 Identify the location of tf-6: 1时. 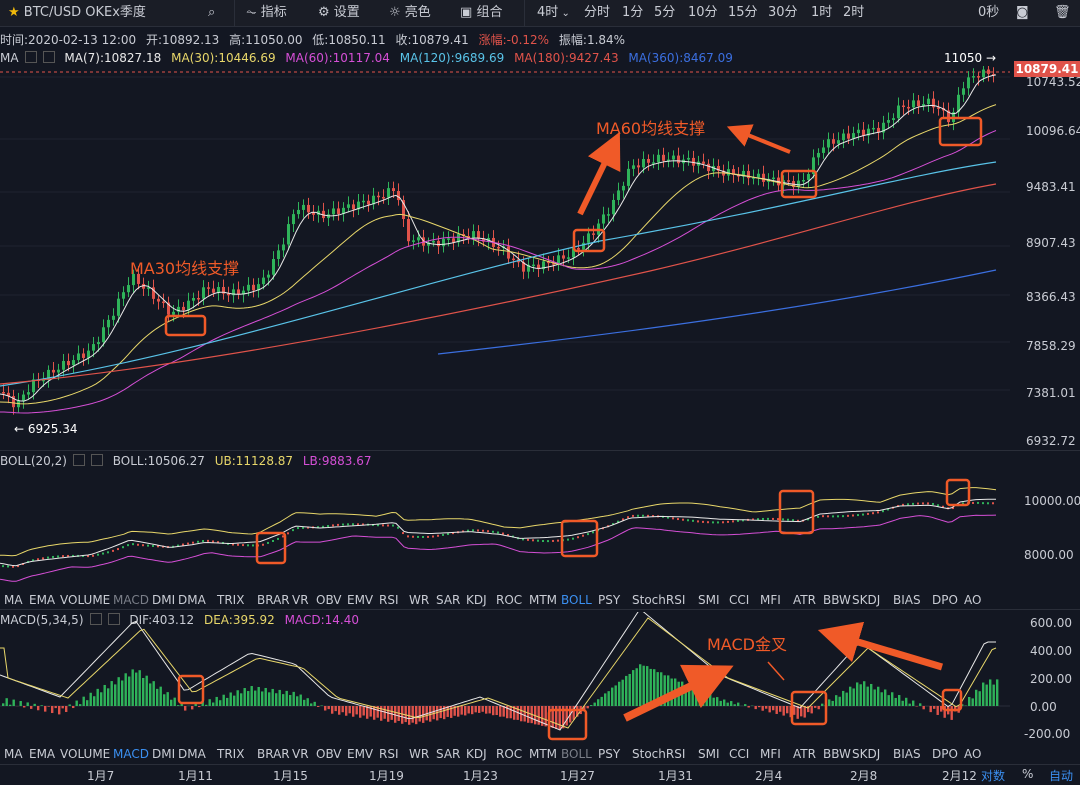
(821, 13).